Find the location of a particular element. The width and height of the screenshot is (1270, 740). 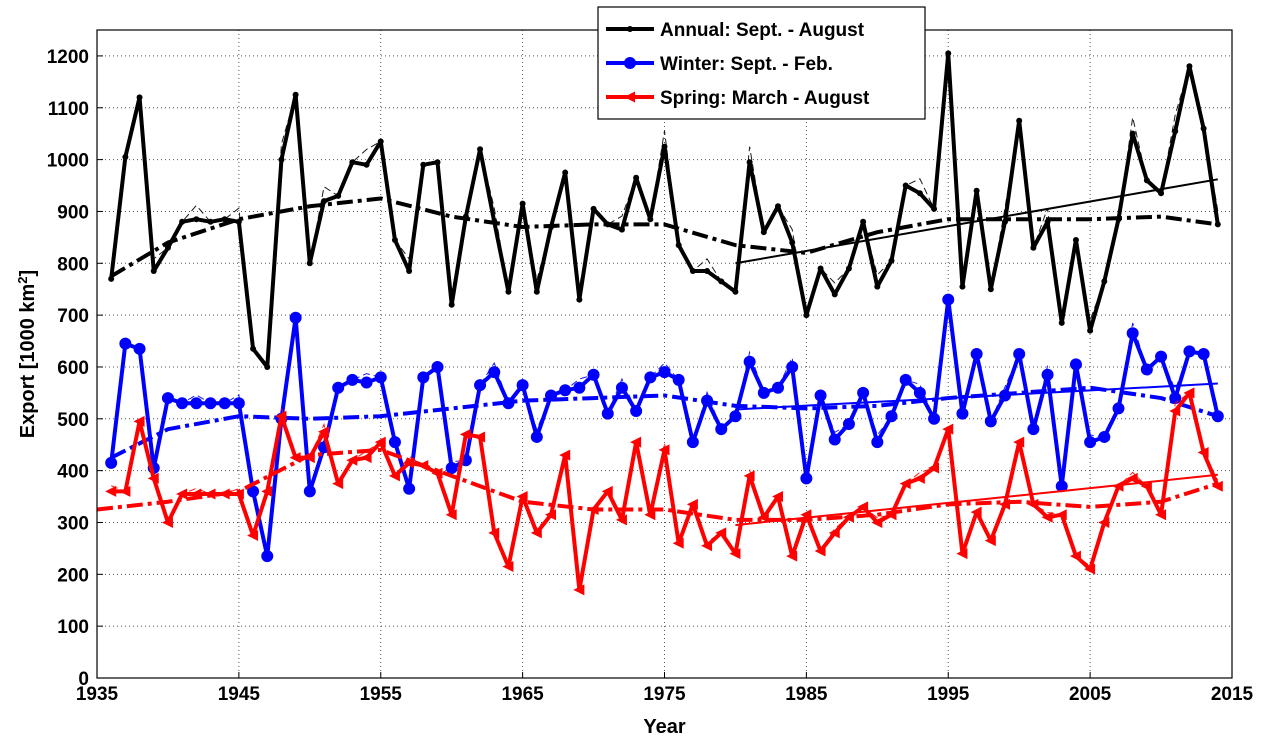

y-tick-label: 300 is located at coordinates (73, 523).